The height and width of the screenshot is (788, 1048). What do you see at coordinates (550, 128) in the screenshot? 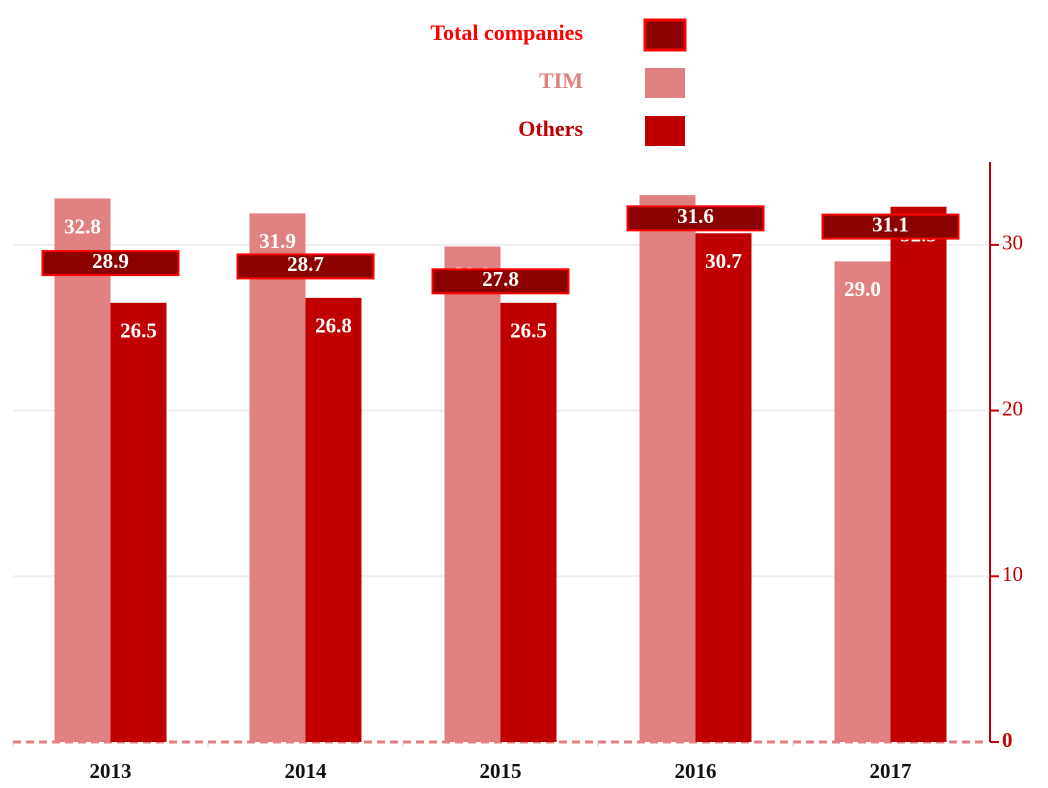
I see `legend-label: Others` at bounding box center [550, 128].